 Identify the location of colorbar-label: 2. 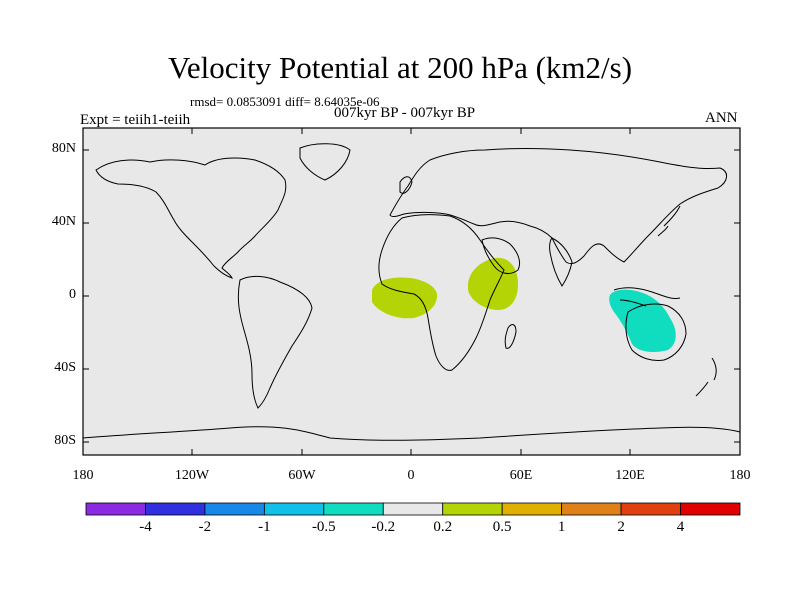
(621, 527).